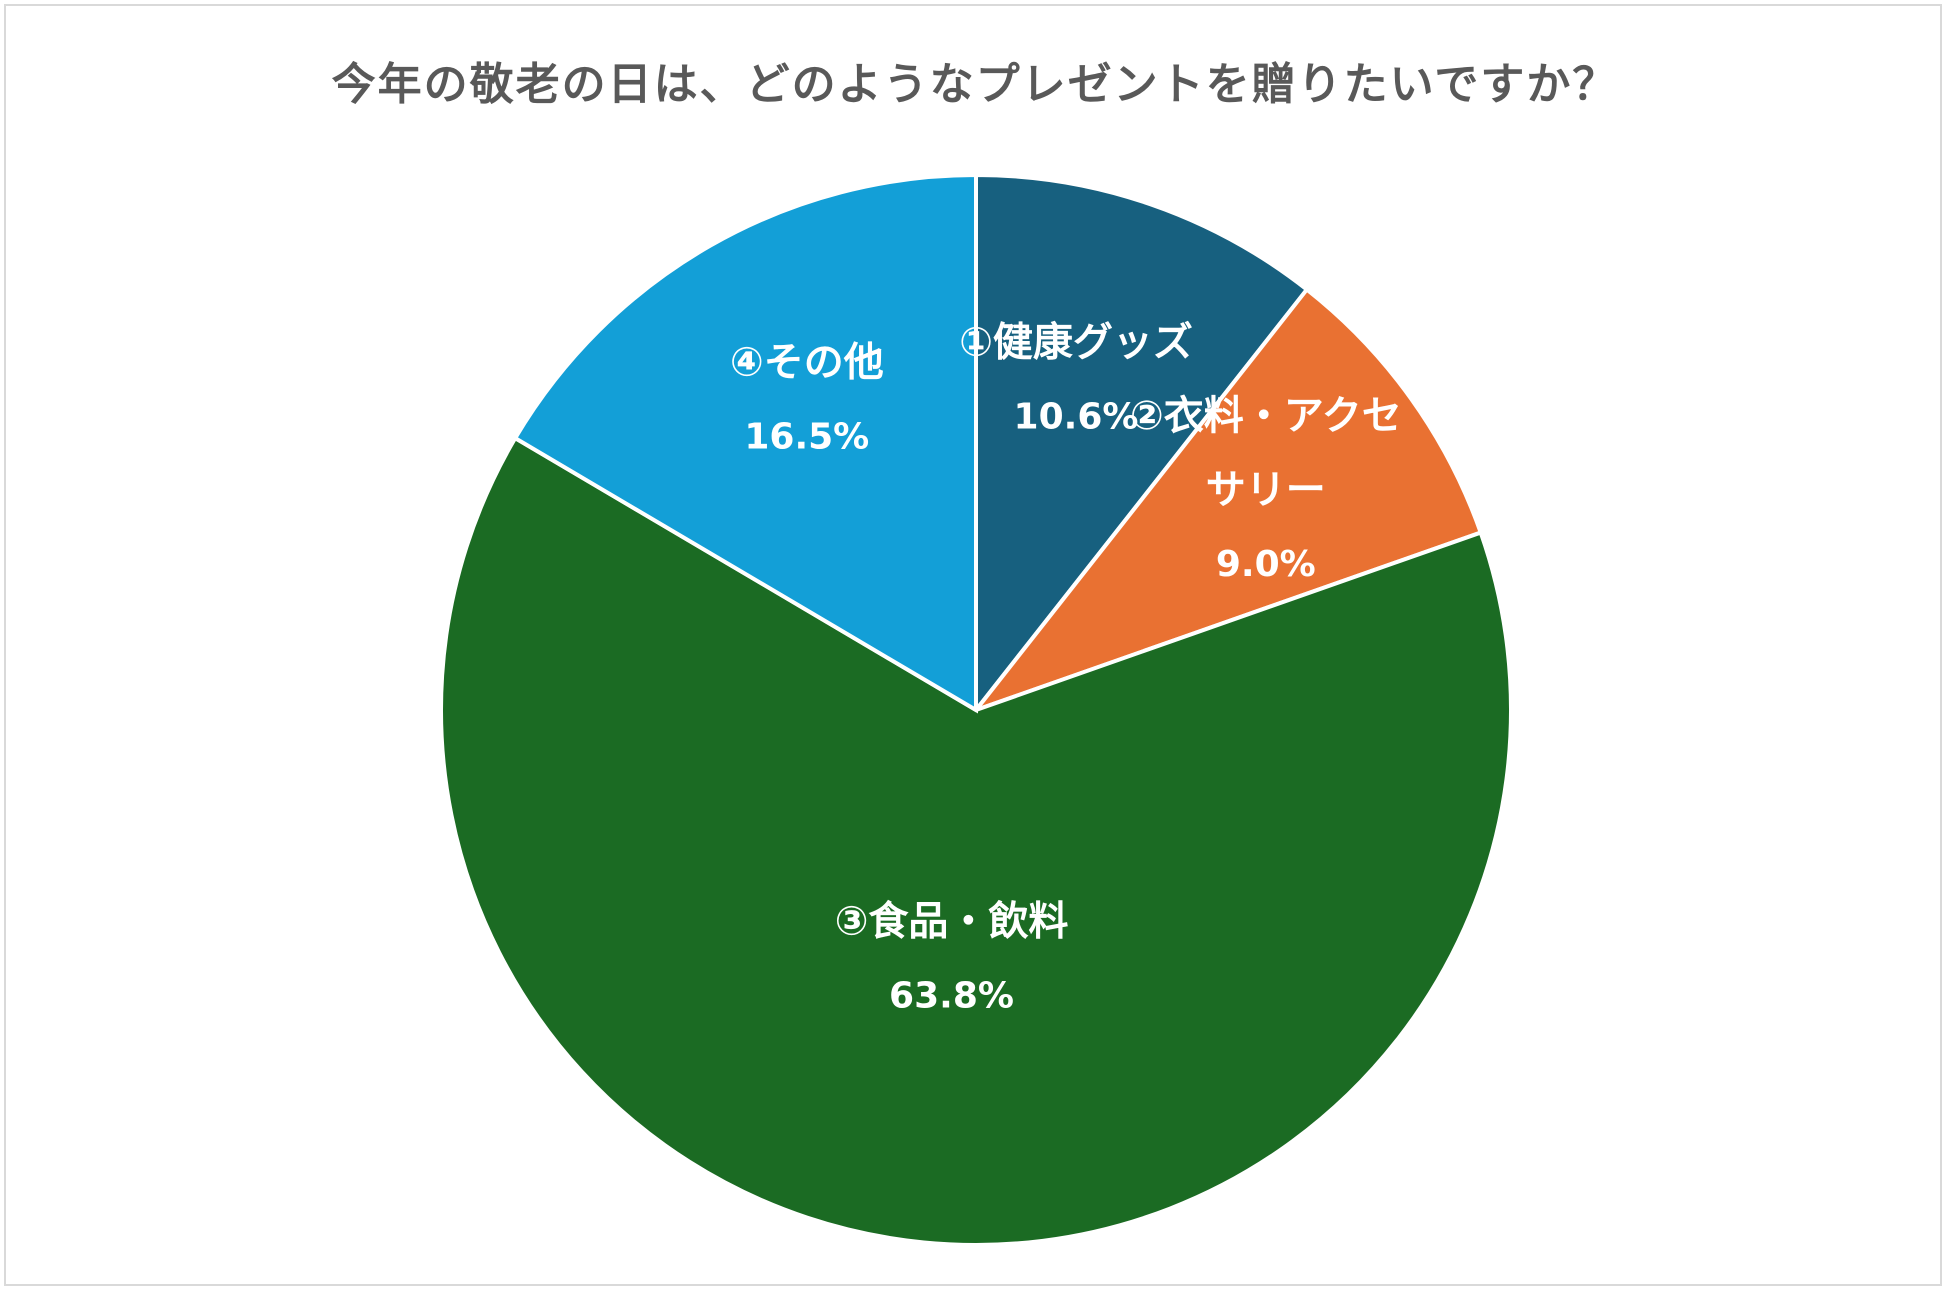 The image size is (1950, 1292). I want to click on slice-value-2: 9.0%, so click(1266, 564).